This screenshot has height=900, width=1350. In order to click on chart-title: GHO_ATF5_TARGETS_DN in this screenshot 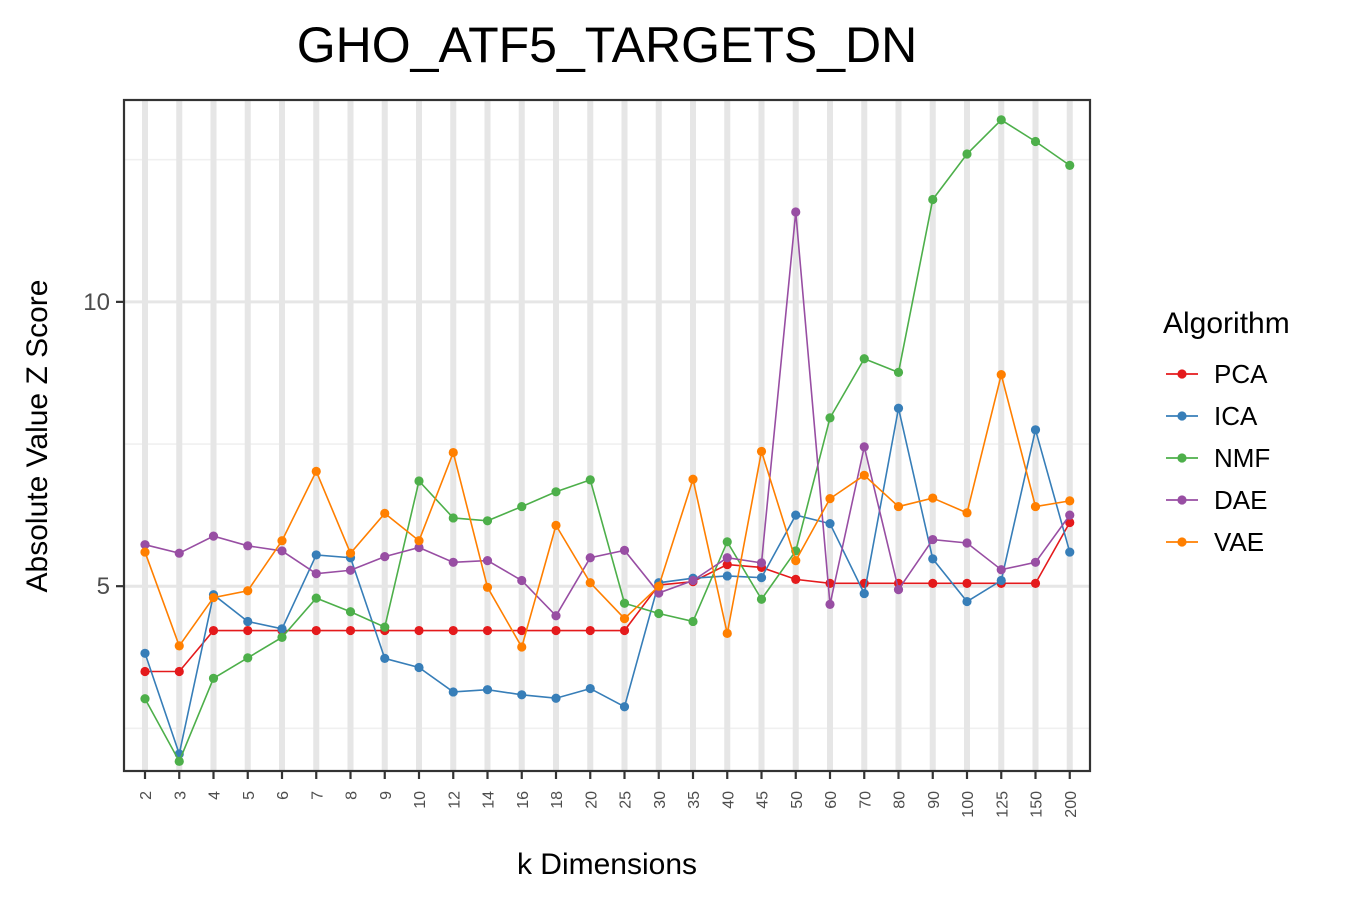, I will do `click(607, 45)`.